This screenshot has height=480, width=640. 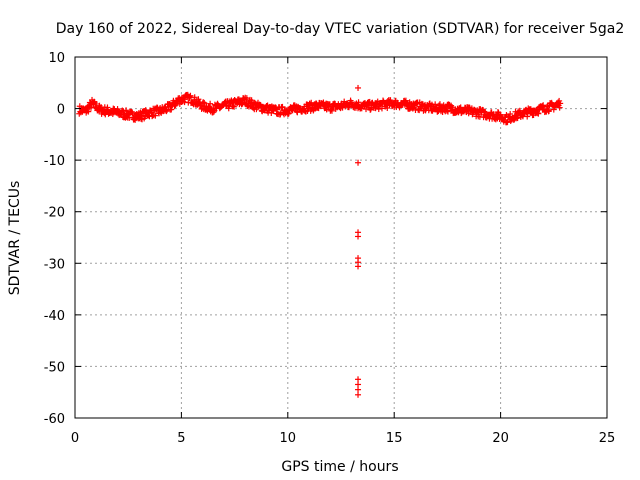 What do you see at coordinates (75, 438) in the screenshot?
I see `x-tick-label: 0` at bounding box center [75, 438].